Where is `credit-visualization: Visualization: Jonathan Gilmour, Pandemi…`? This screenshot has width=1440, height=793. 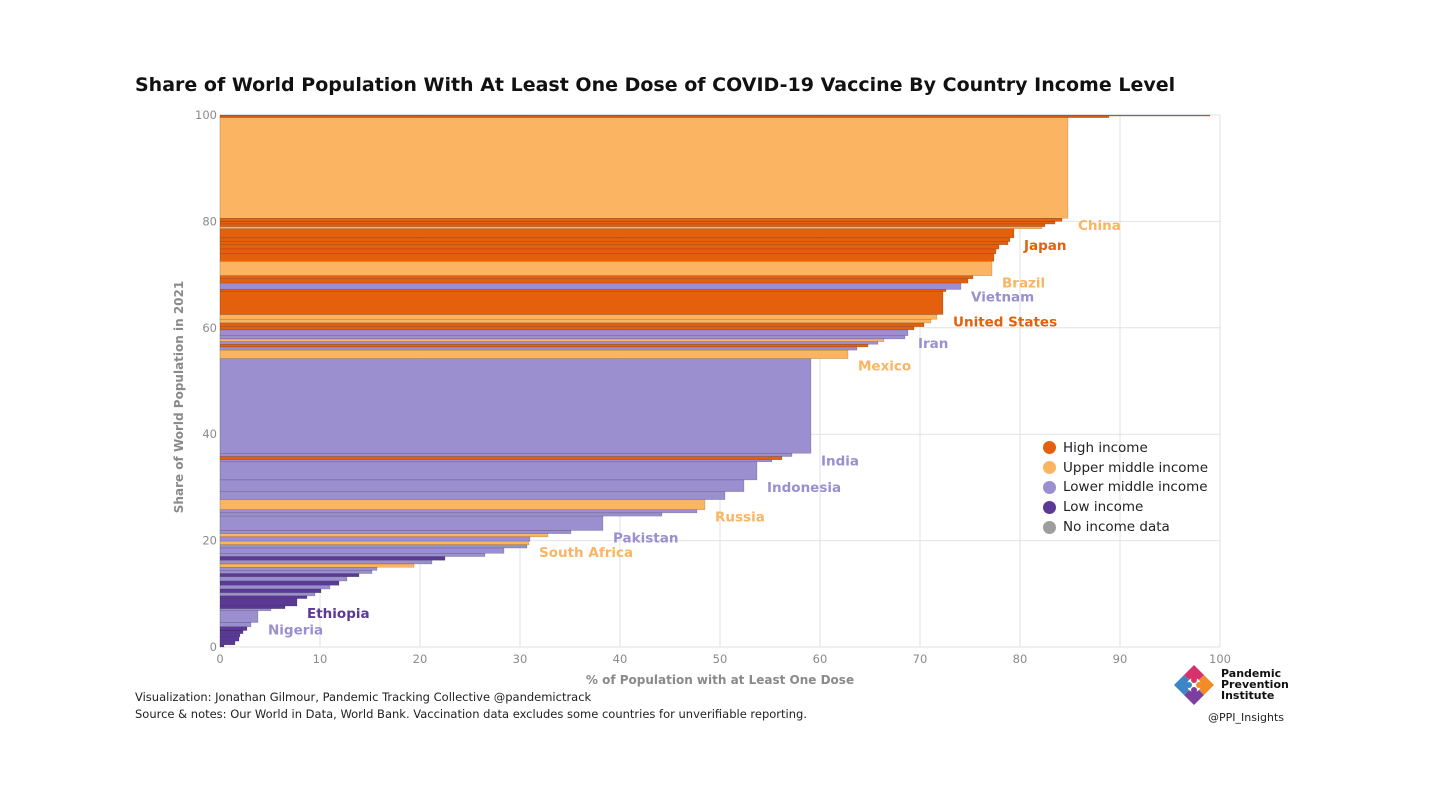
credit-visualization: Visualization: Jonathan Gilmour, Pandemi… is located at coordinates (363, 697).